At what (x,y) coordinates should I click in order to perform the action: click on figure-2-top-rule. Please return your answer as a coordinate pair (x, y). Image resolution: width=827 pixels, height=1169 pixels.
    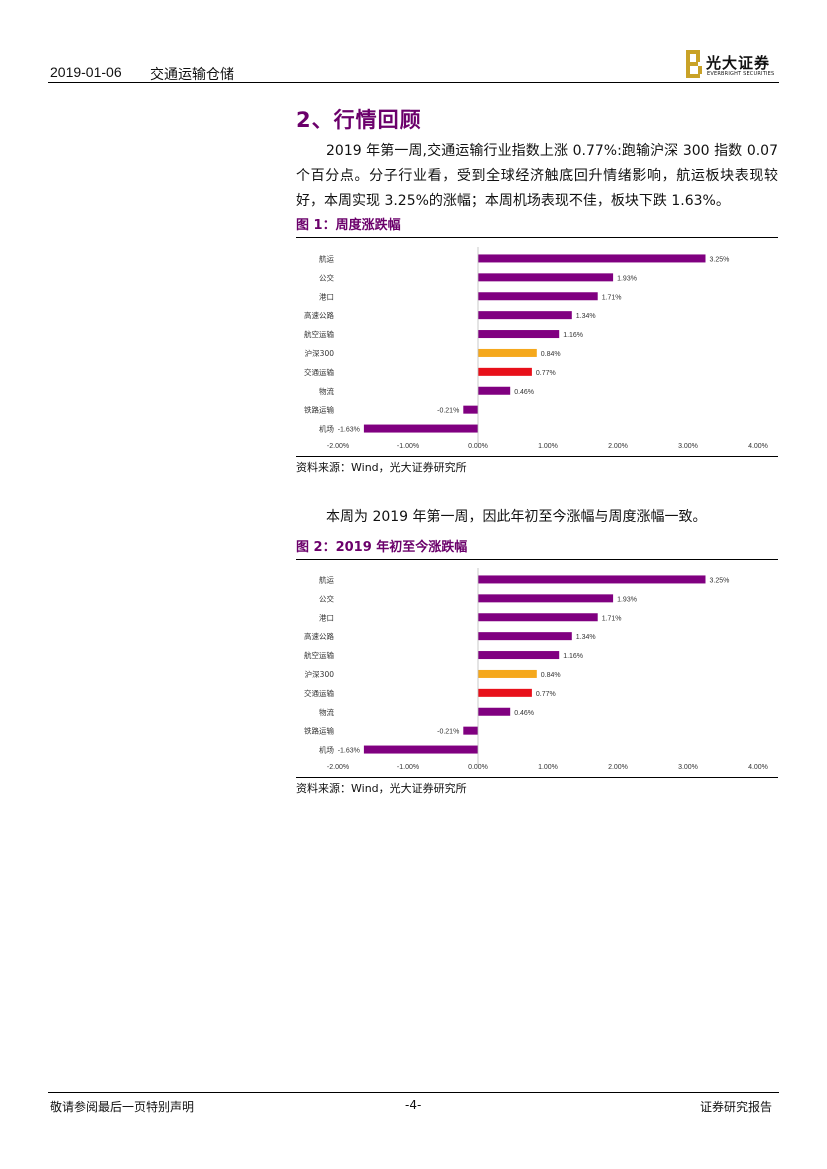
    Looking at the image, I should click on (537, 559).